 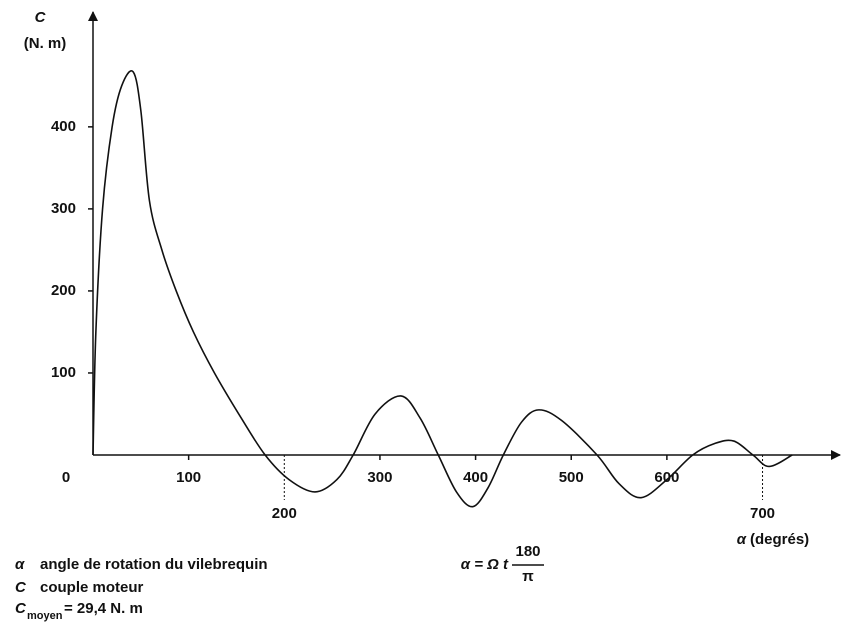 What do you see at coordinates (45, 43) in the screenshot?
I see `y-unit: (N. m)` at bounding box center [45, 43].